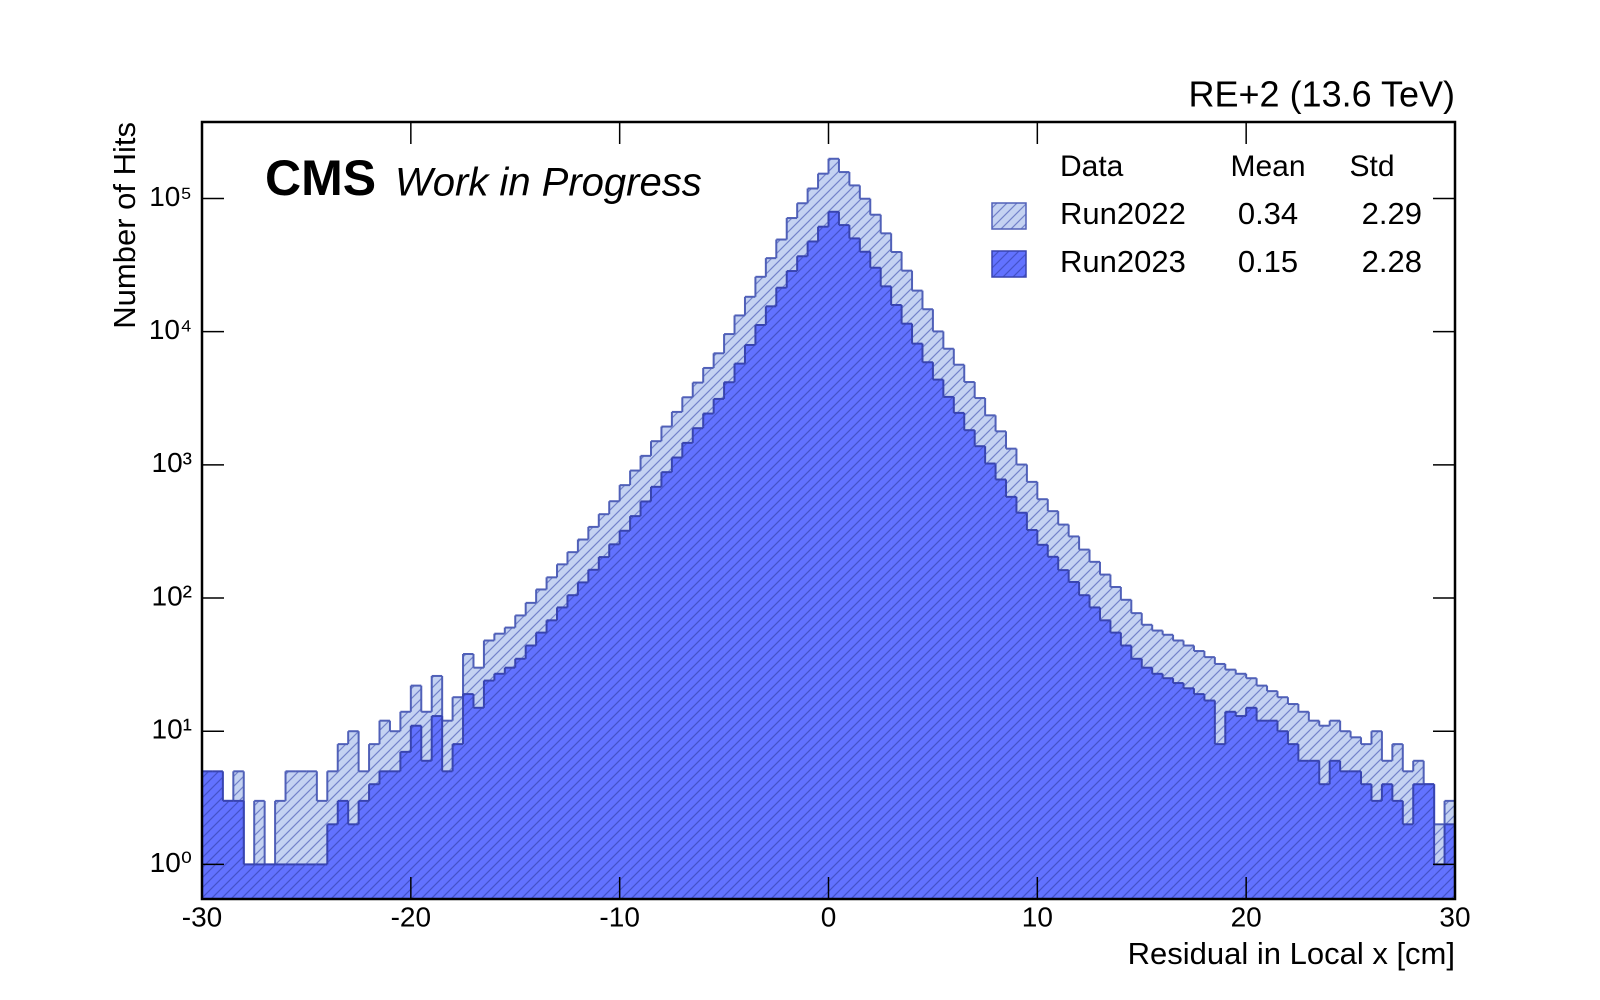  I want to click on chart-subtitle: Work in Progress, so click(548, 183).